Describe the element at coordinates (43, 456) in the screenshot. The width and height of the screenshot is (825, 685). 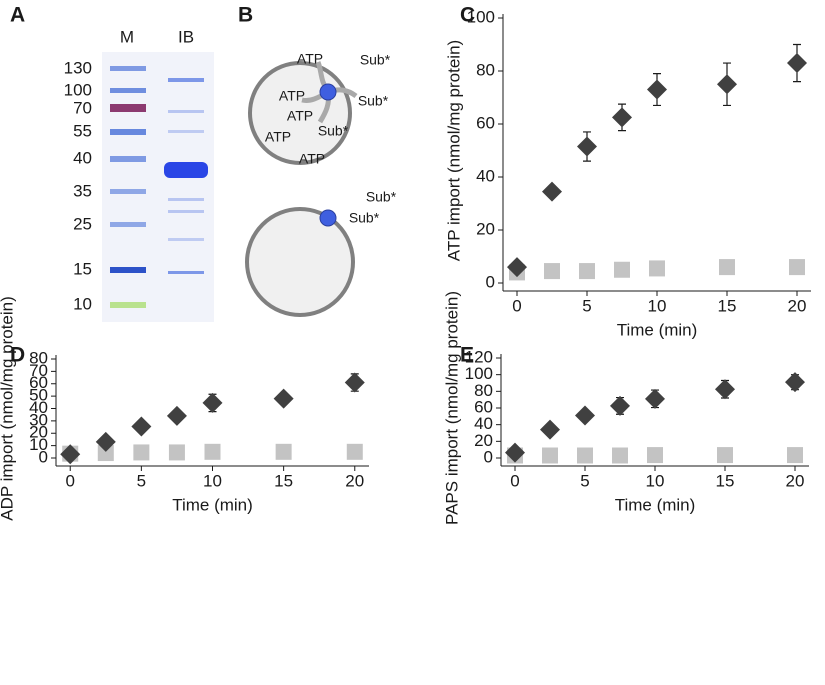
I see `y-tick-label: 0` at that location.